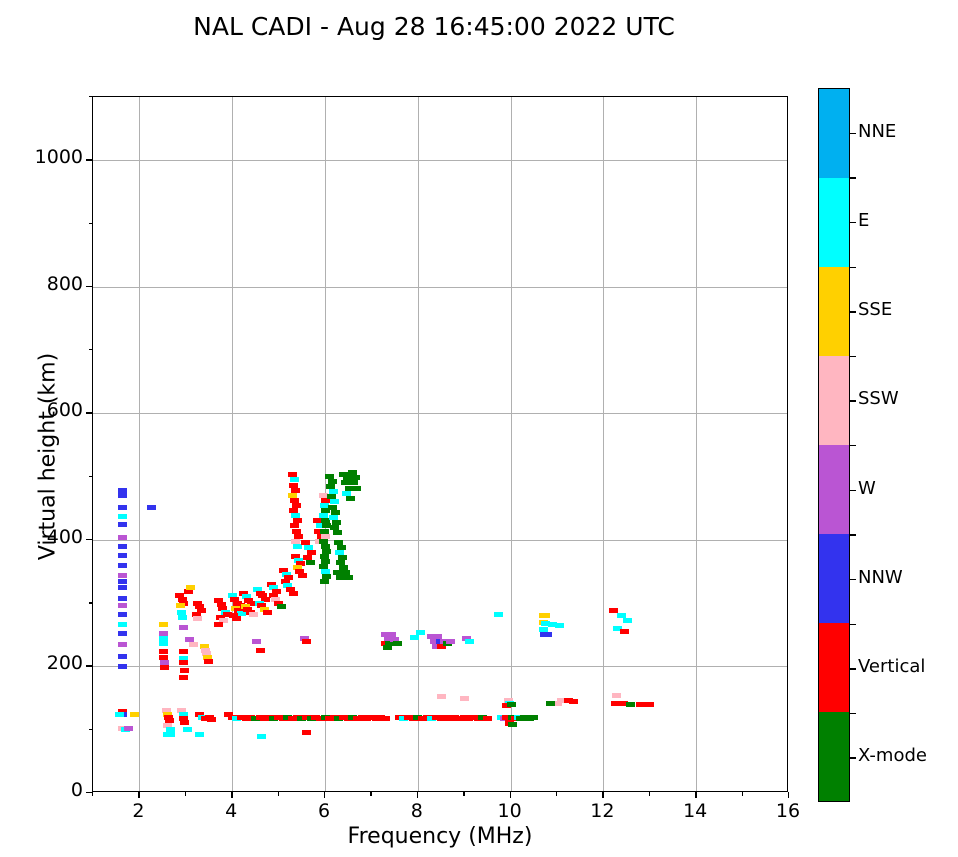  I want to click on x-tick-label: 12, so click(602, 811).